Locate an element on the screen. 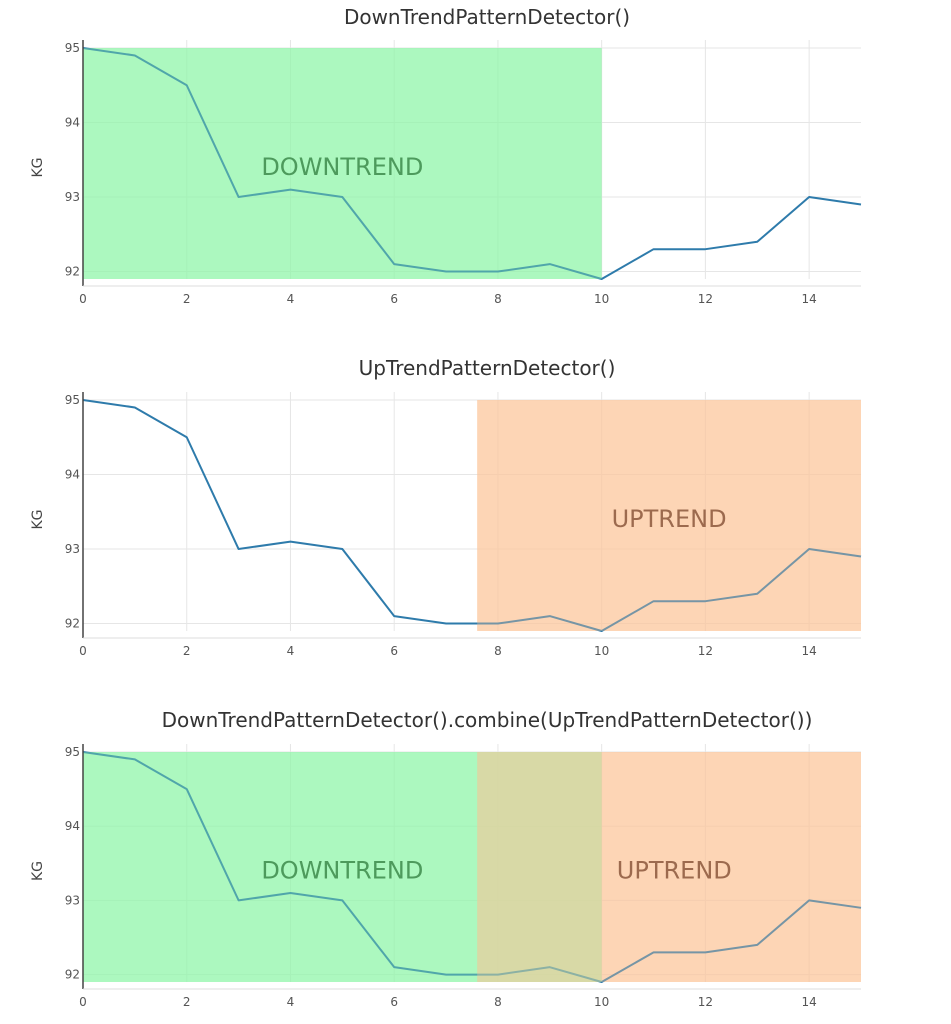 This screenshot has height=1024, width=951. region-downtrend is located at coordinates (342, 163).